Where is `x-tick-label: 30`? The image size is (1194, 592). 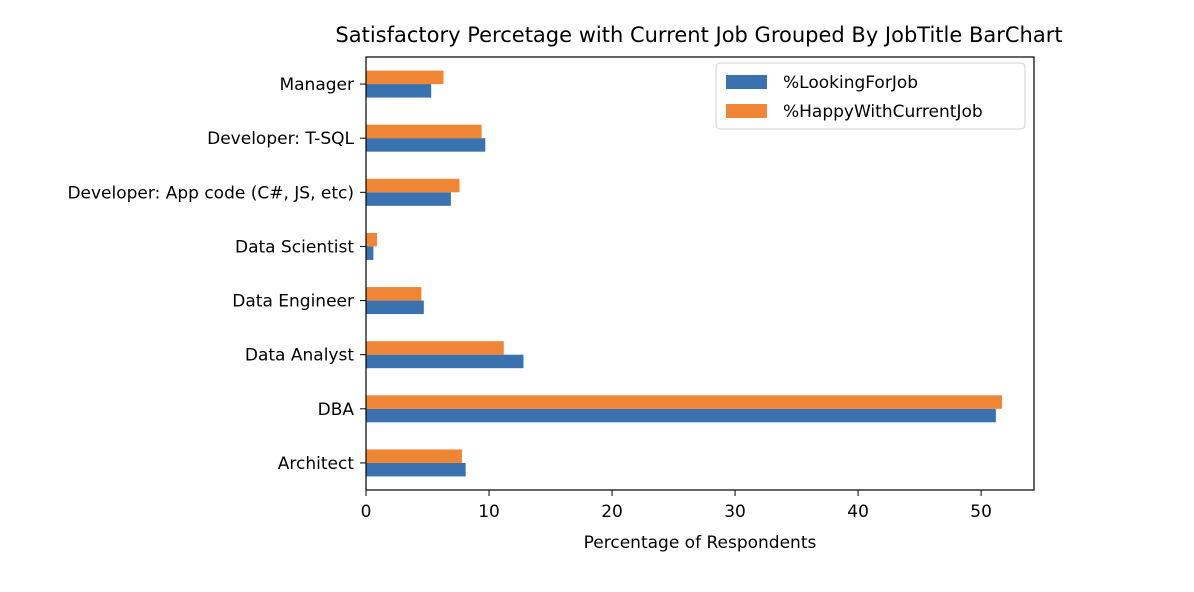
x-tick-label: 30 is located at coordinates (735, 512).